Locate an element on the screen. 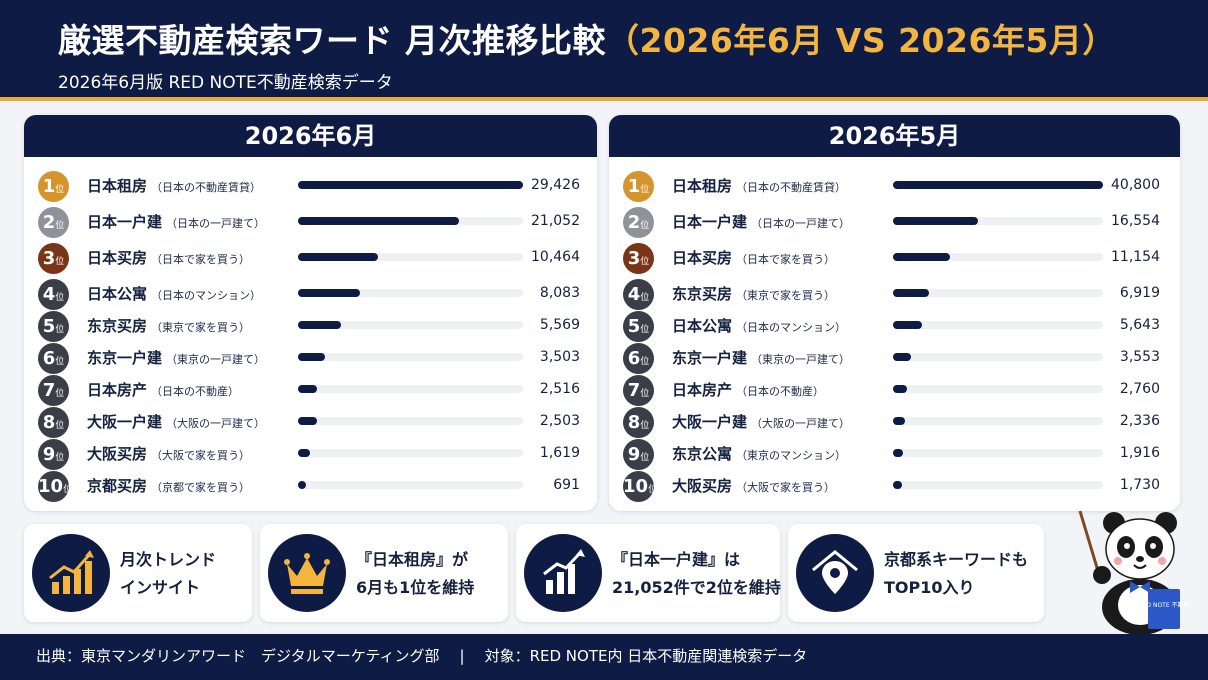  rank-number: 8 is located at coordinates (49, 422).